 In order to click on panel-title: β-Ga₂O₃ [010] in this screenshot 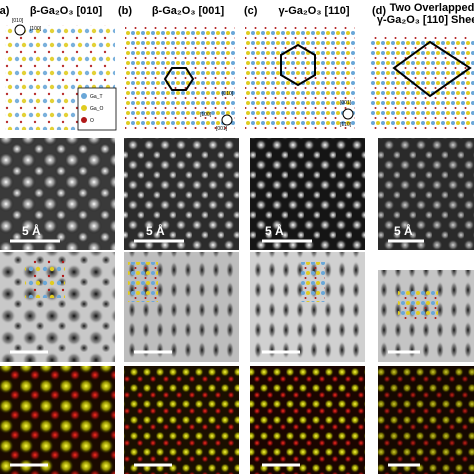, I will do `click(66, 11)`.